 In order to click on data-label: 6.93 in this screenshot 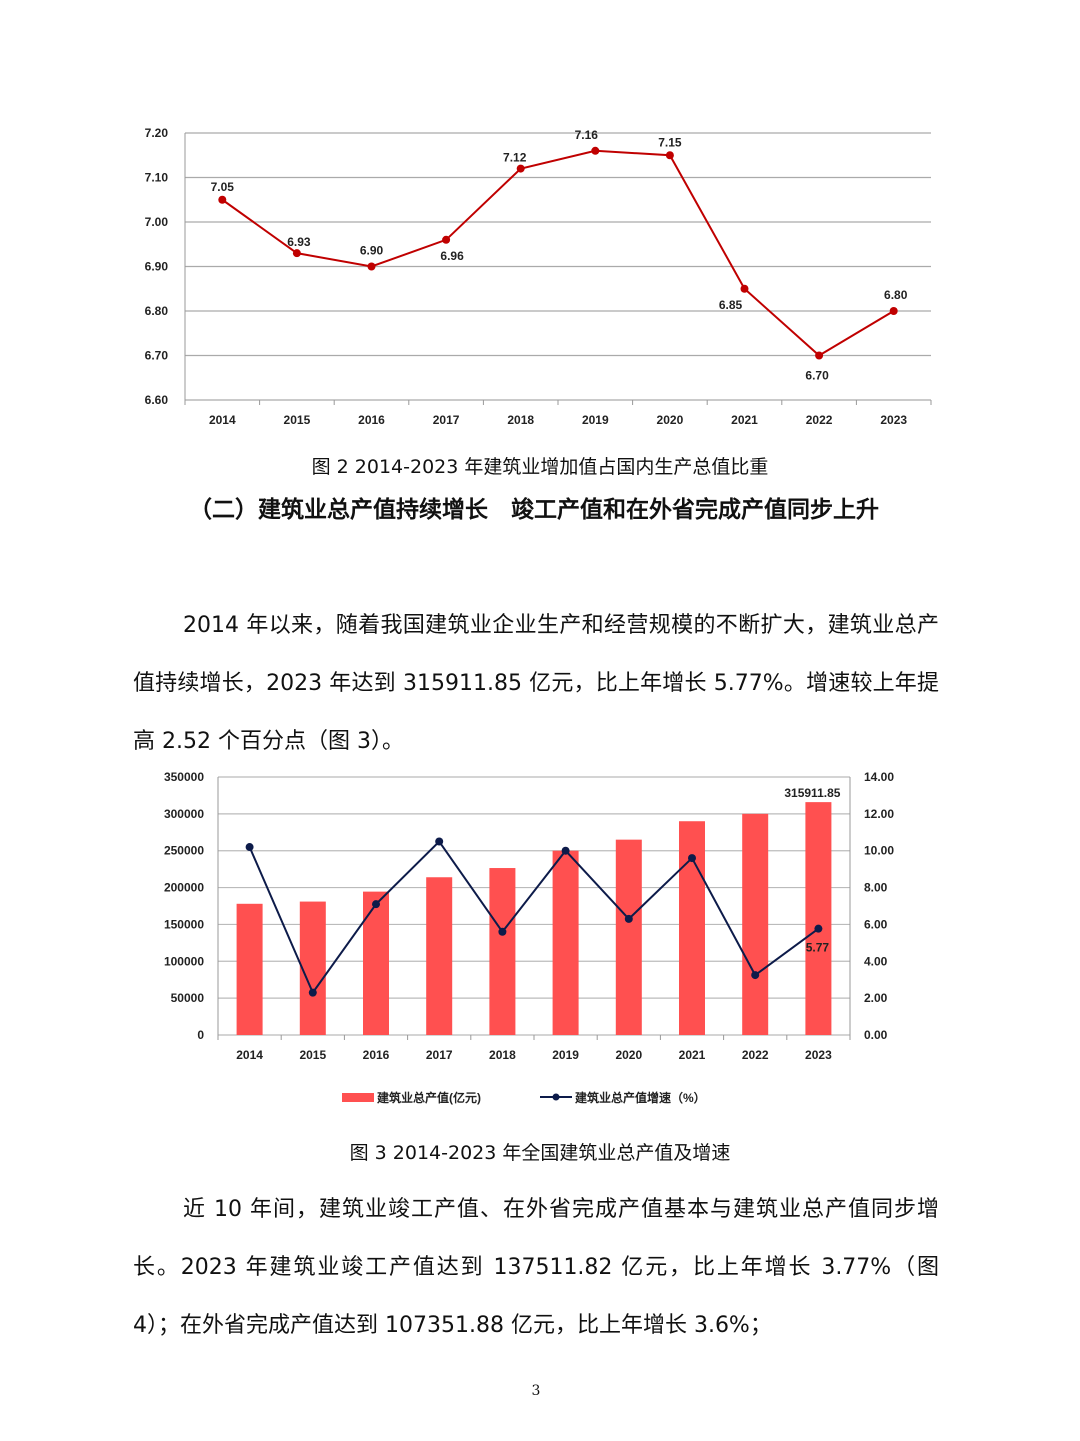, I will do `click(299, 242)`.